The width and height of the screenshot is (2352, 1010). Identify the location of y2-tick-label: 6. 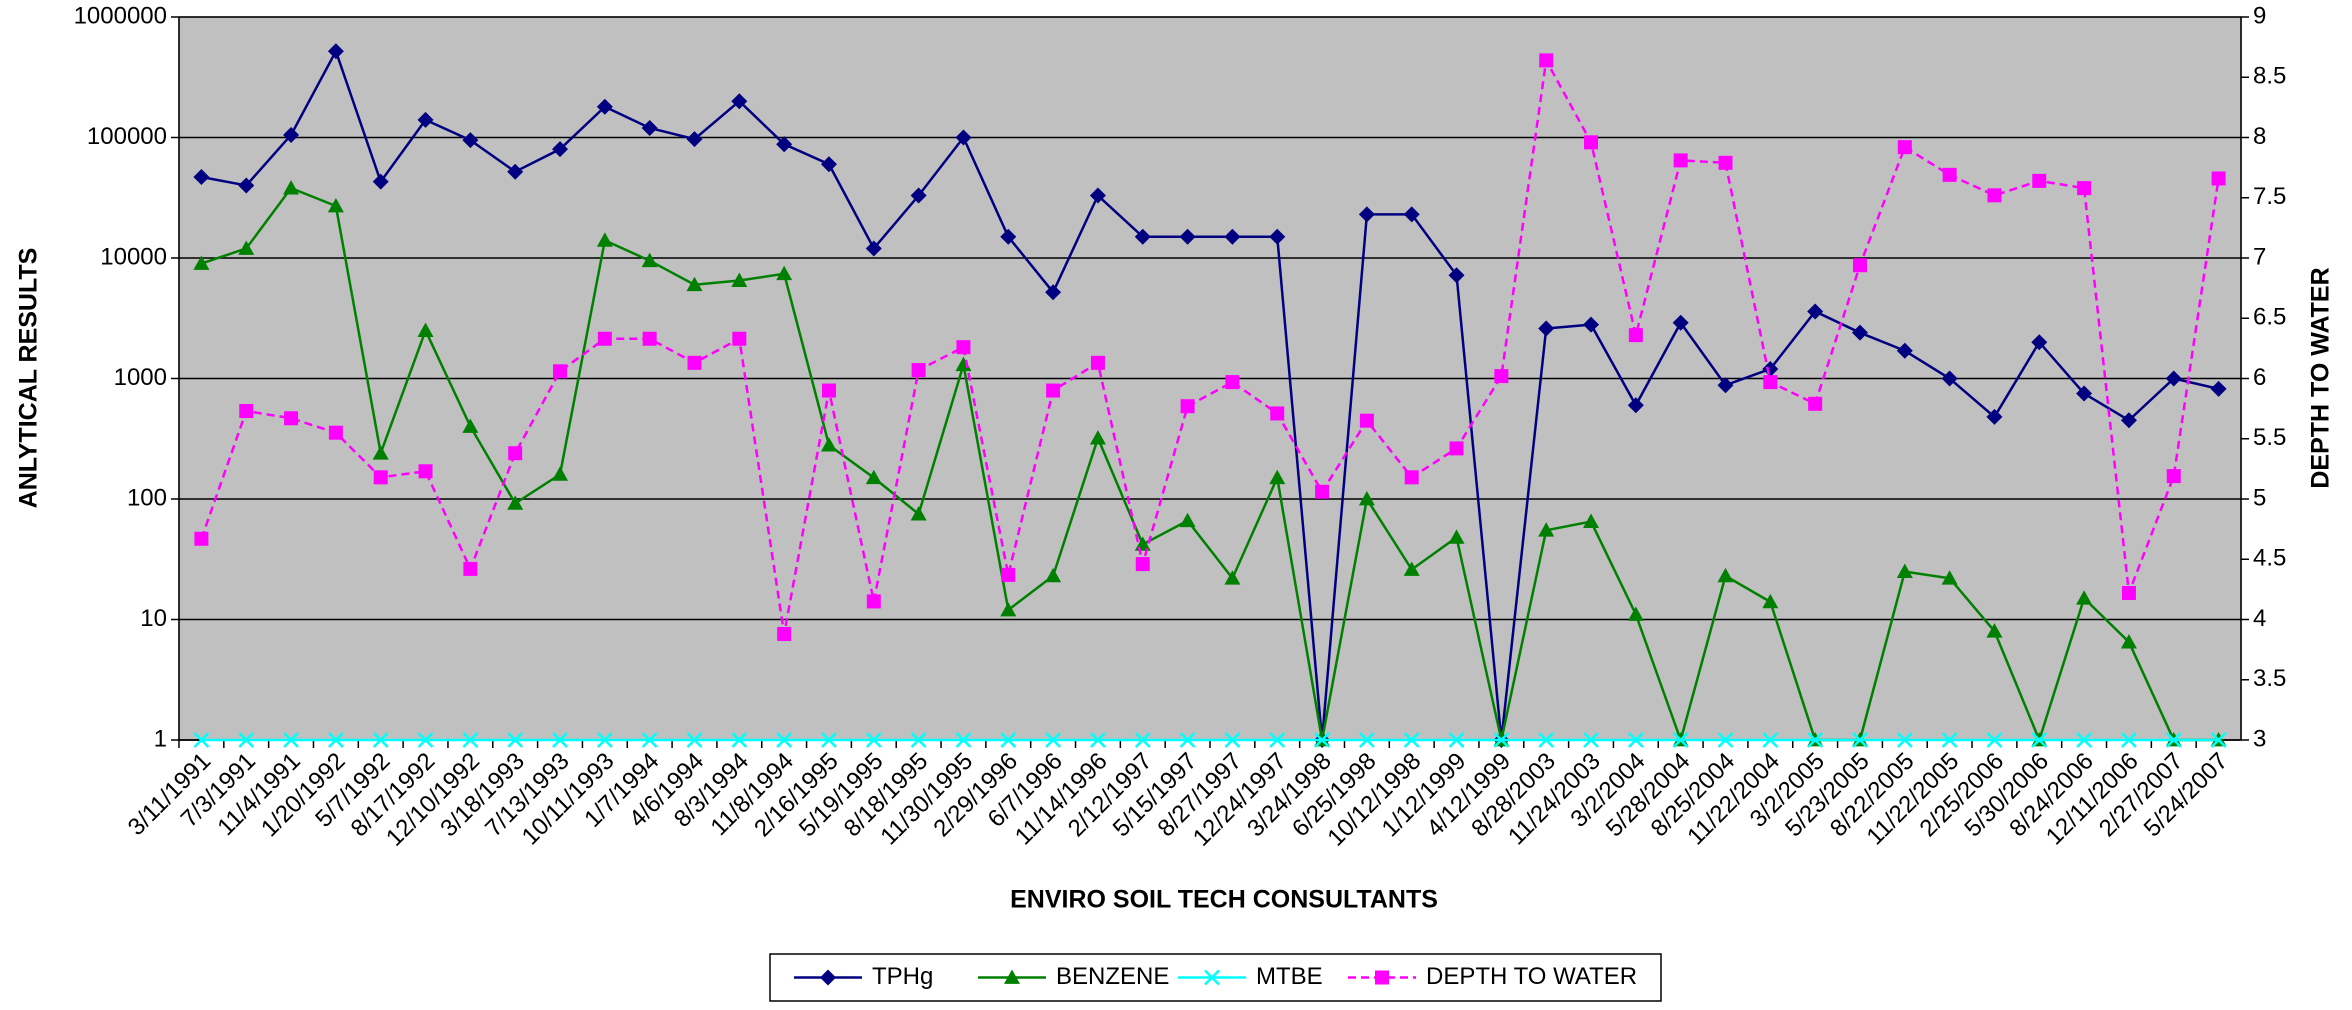
(2259, 377).